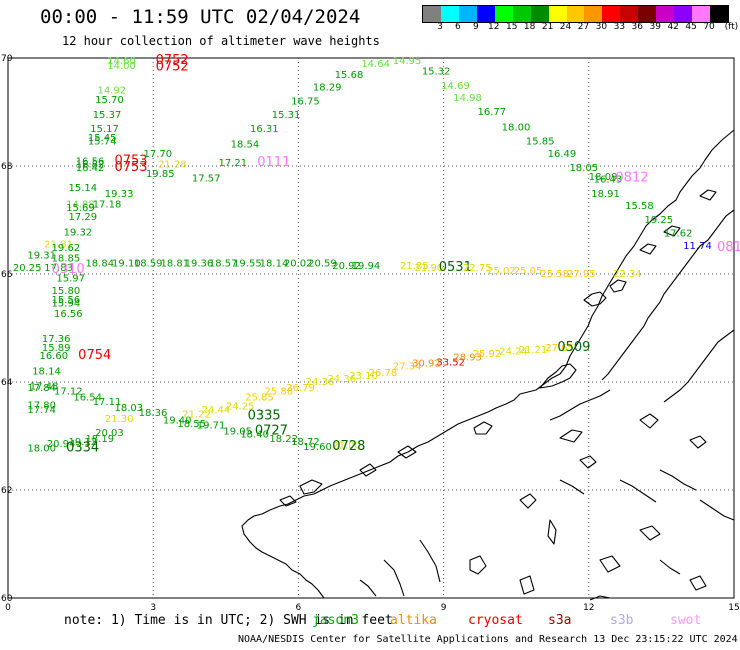 This screenshot has height=650, width=740. I want to click on time-label: 0335, so click(264, 415).